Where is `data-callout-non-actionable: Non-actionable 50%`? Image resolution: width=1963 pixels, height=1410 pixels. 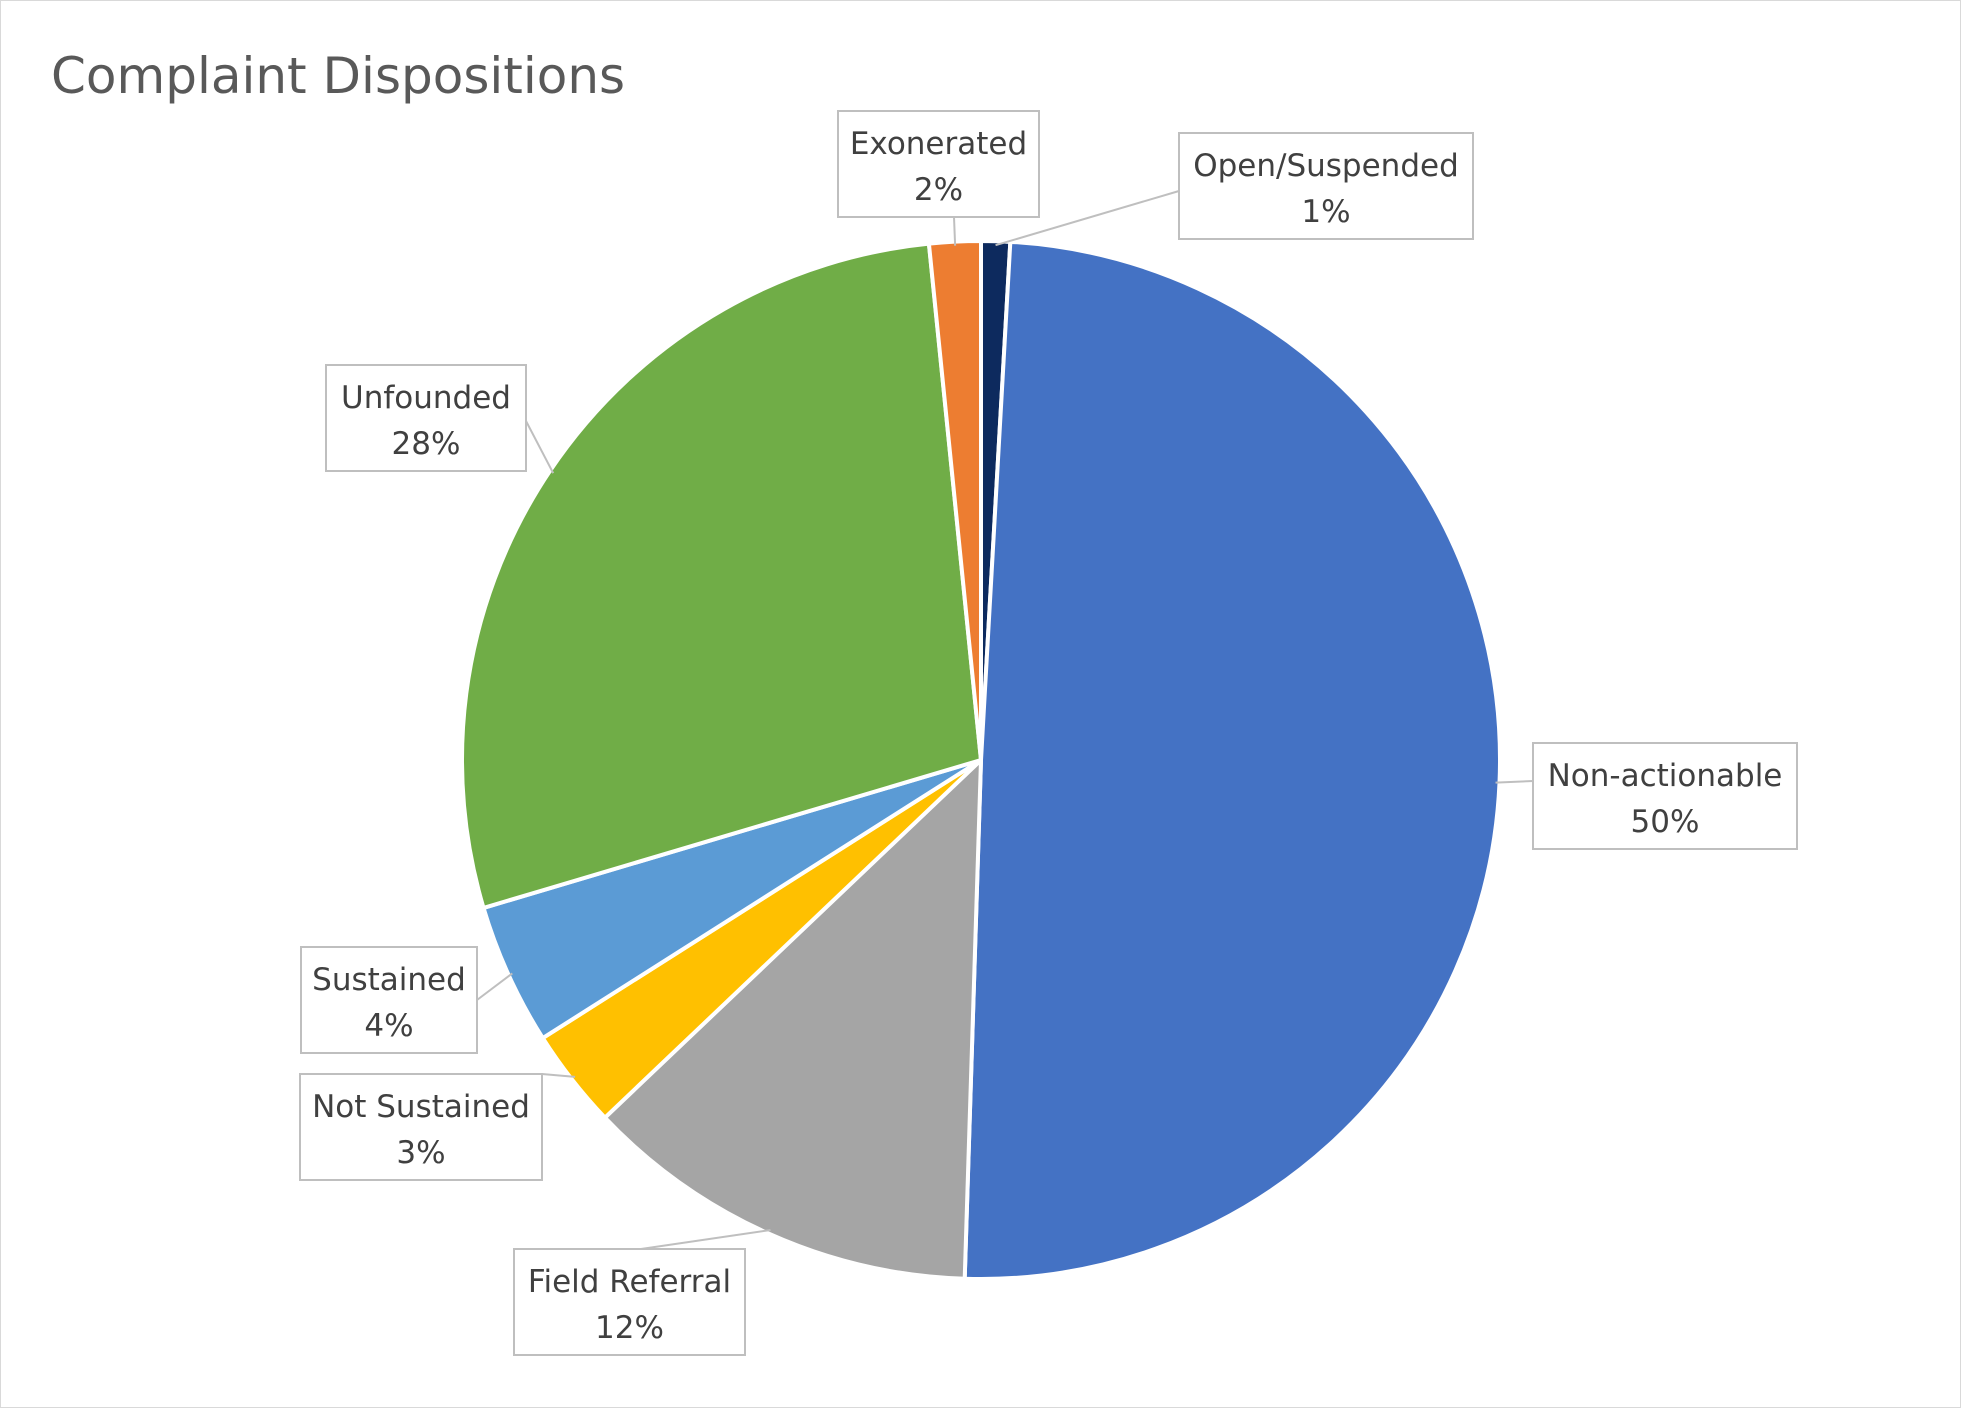 data-callout-non-actionable: Non-actionable 50% is located at coordinates (1665, 796).